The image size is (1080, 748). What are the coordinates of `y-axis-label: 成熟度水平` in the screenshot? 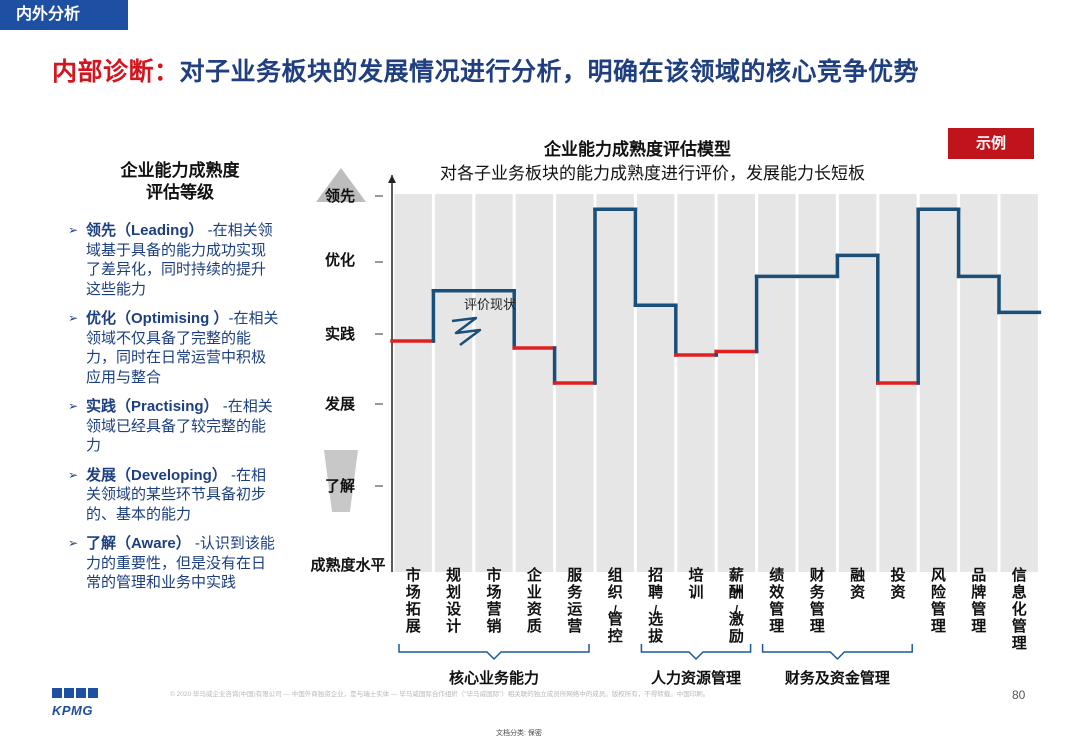 It's located at (347, 565).